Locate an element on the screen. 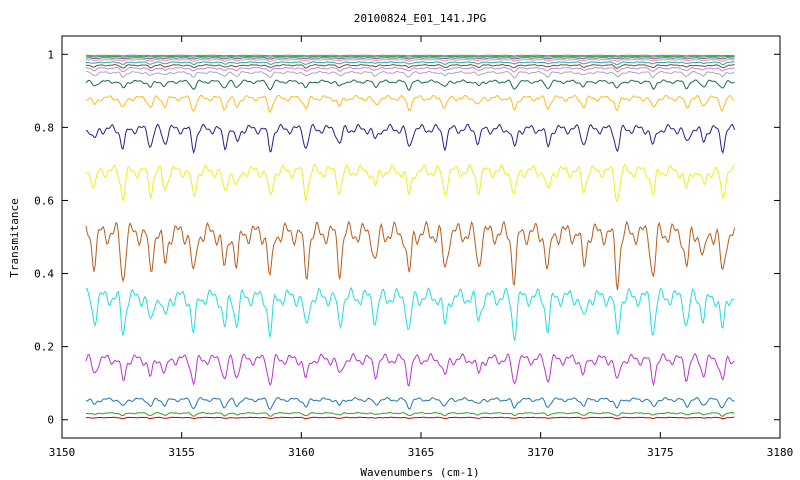  x-tick-label: 3180 is located at coordinates (780, 452).